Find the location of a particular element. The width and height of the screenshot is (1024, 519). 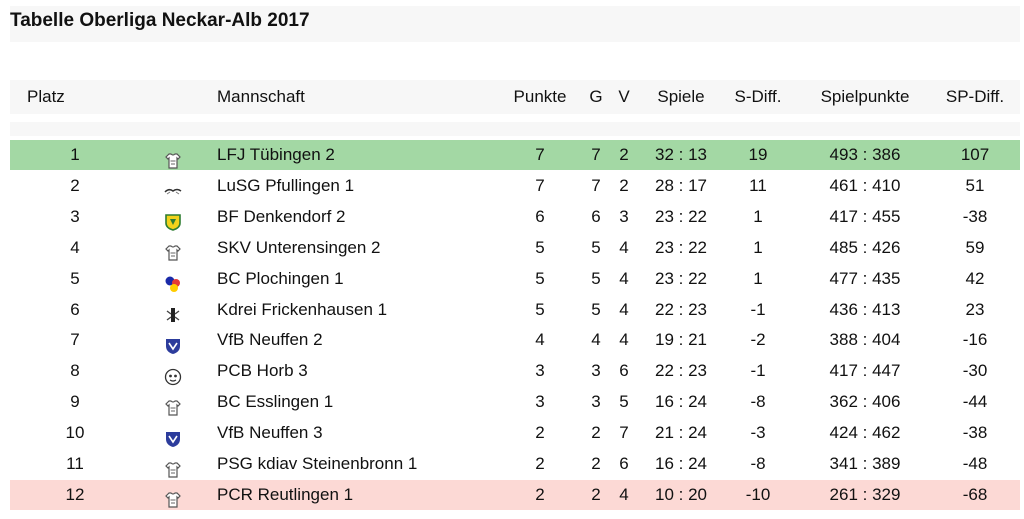

cell-spielpunkte: 261 : 329 is located at coordinates (865, 494).